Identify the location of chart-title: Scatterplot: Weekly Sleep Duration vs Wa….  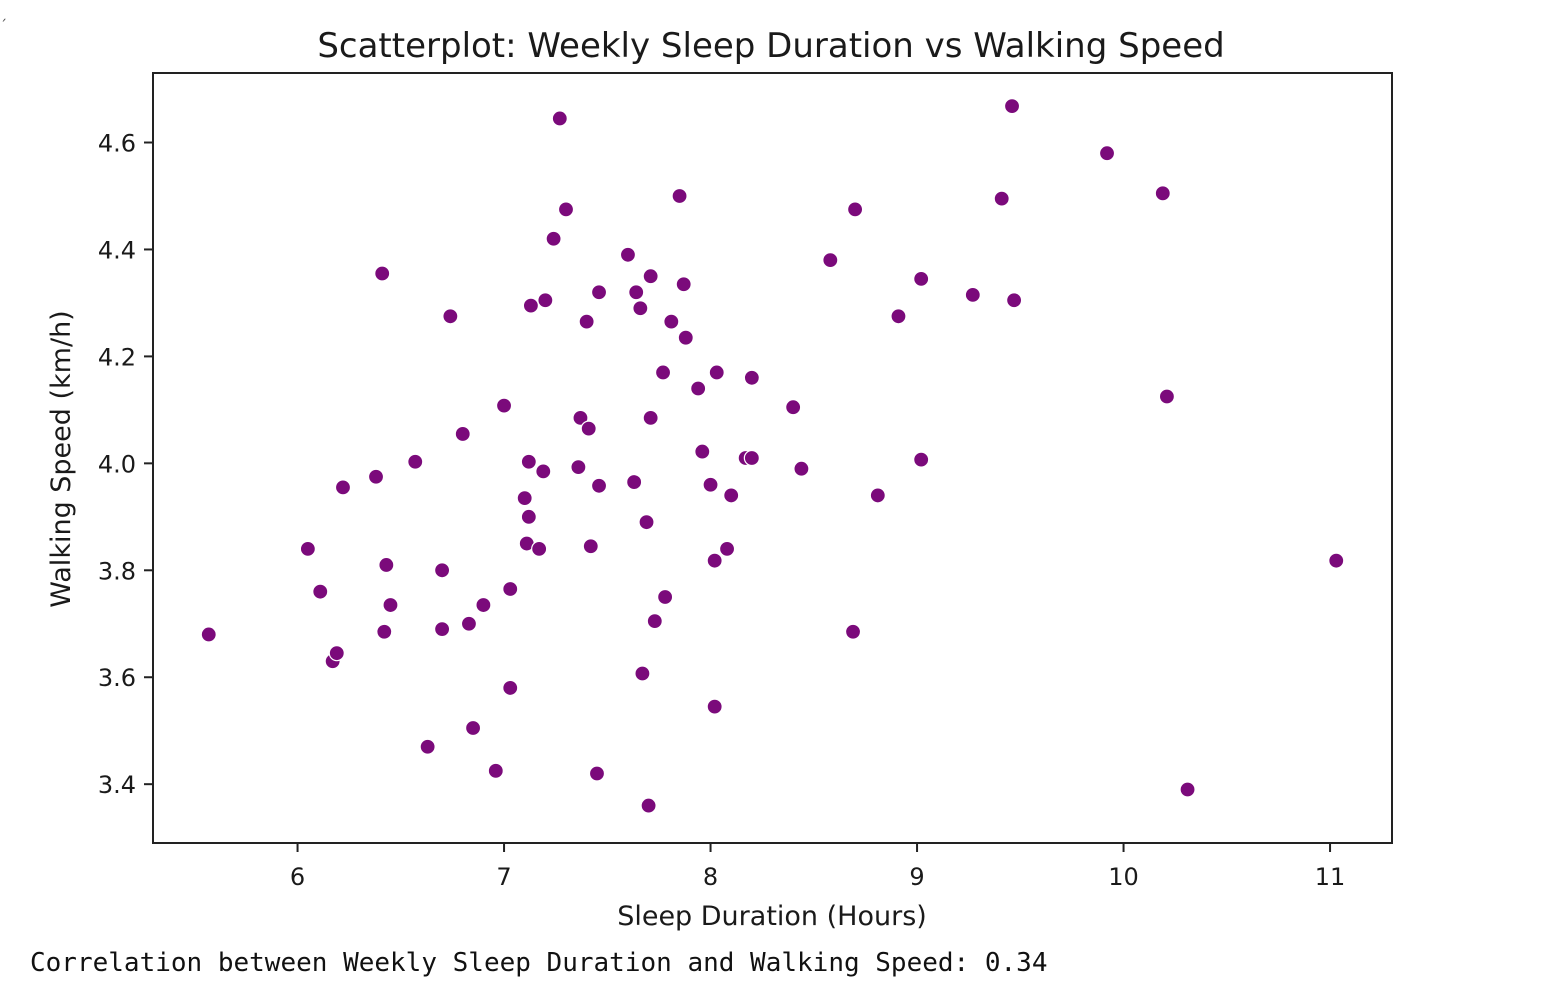
(770, 46).